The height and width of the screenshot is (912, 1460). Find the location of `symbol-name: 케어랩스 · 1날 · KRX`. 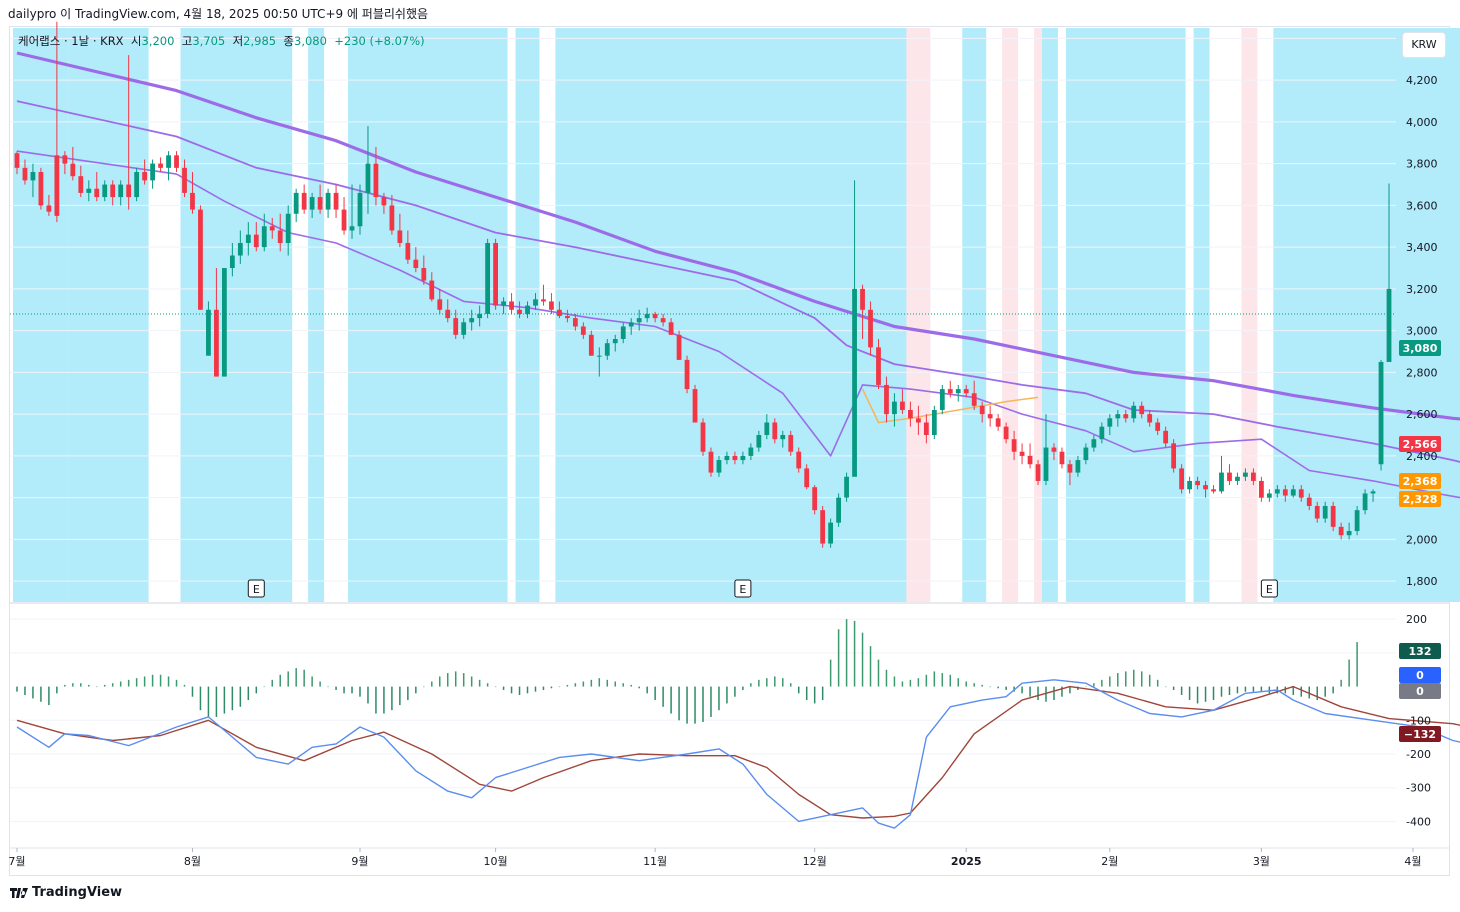

symbol-name: 케어랩스 · 1날 · KRX is located at coordinates (71, 41).